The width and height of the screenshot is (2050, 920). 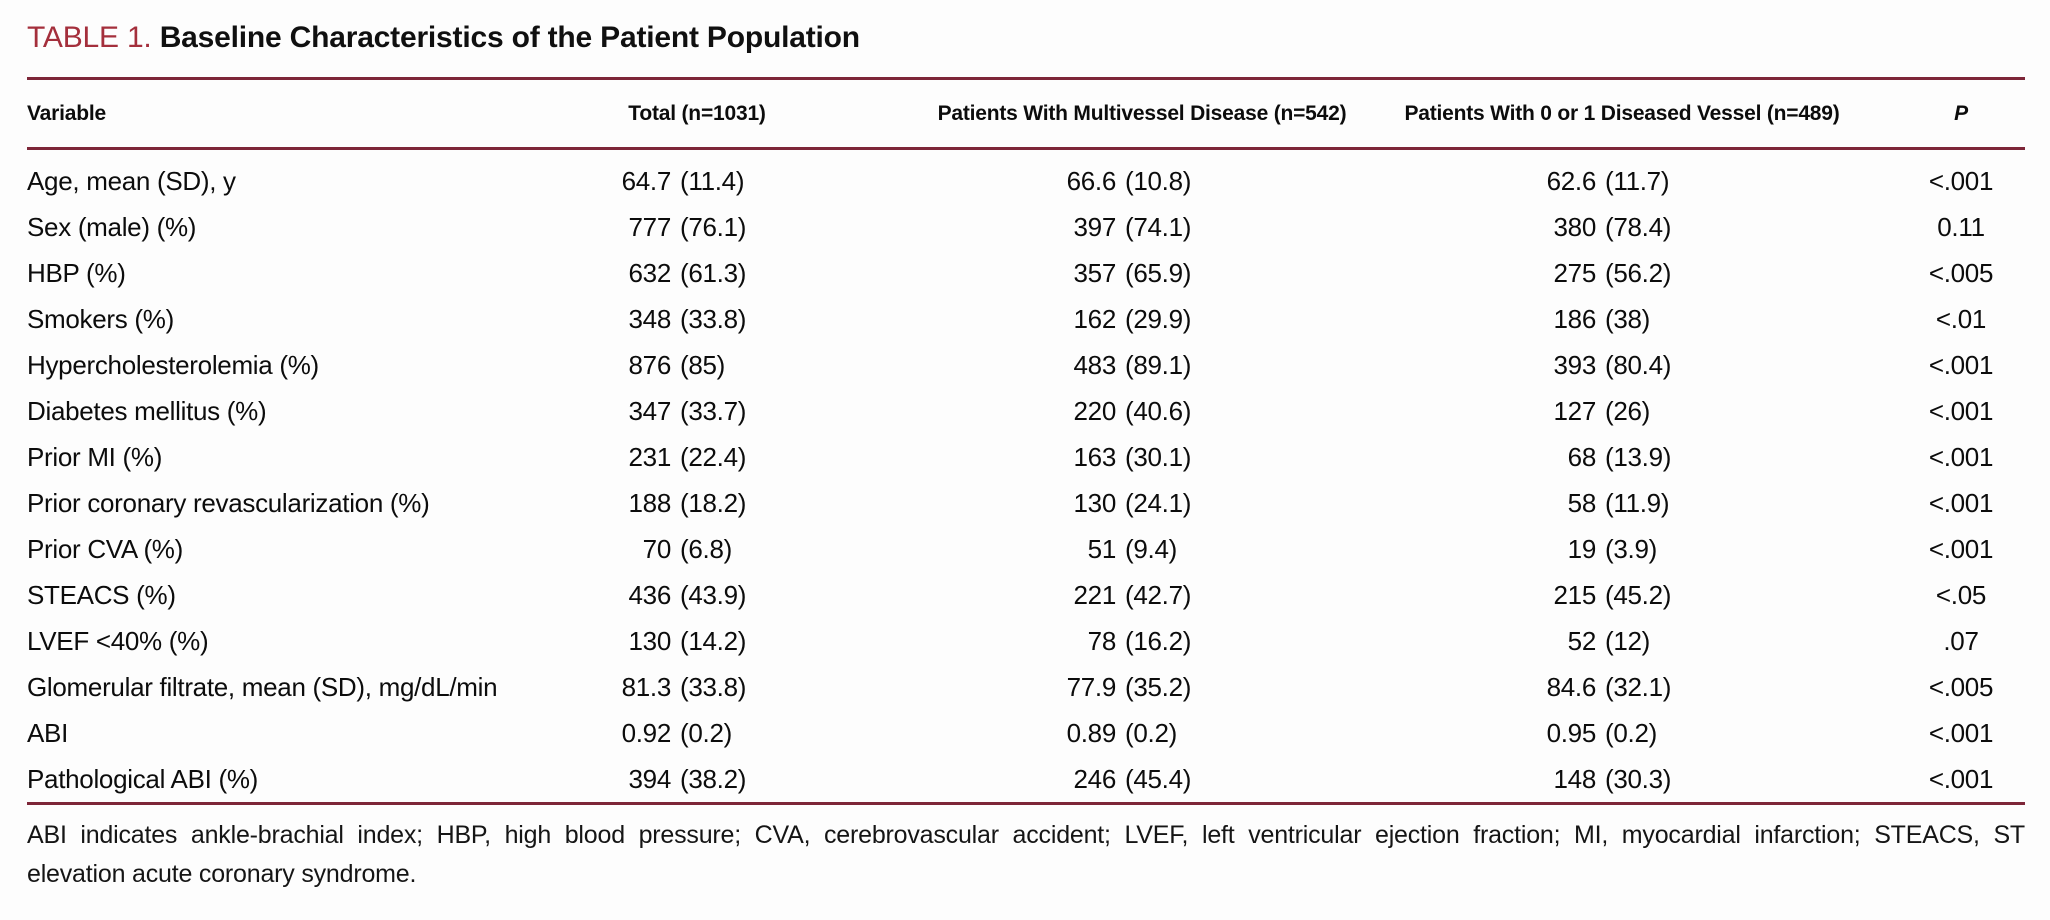 I want to click on cell-total: 394 (38.2), so click(x=687, y=778).